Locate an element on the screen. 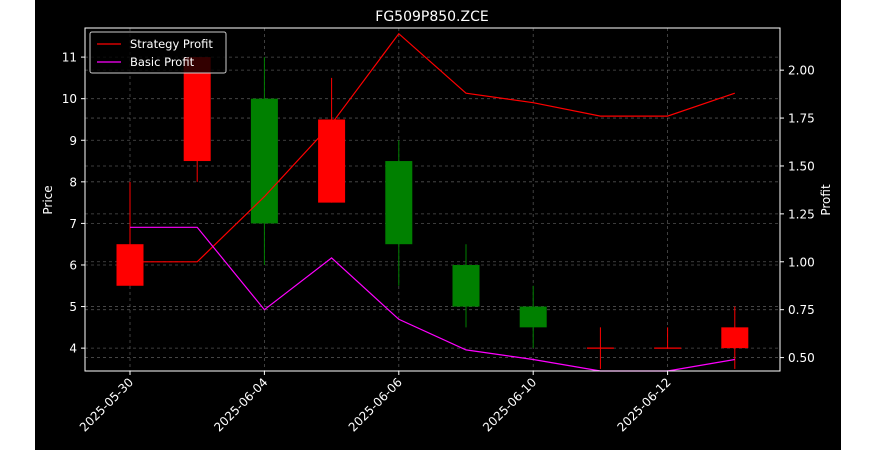 This screenshot has height=450, width=878. y-left-tick-label: 7 is located at coordinates (73, 224).